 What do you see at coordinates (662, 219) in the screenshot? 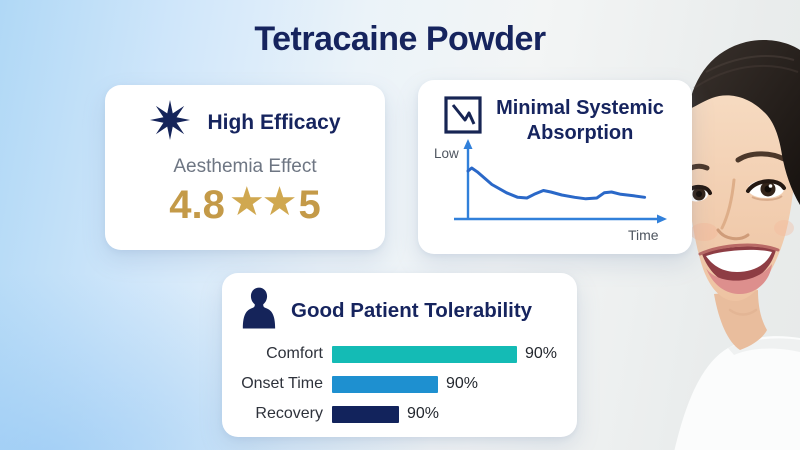
I see `x-axis-arrow-icon` at bounding box center [662, 219].